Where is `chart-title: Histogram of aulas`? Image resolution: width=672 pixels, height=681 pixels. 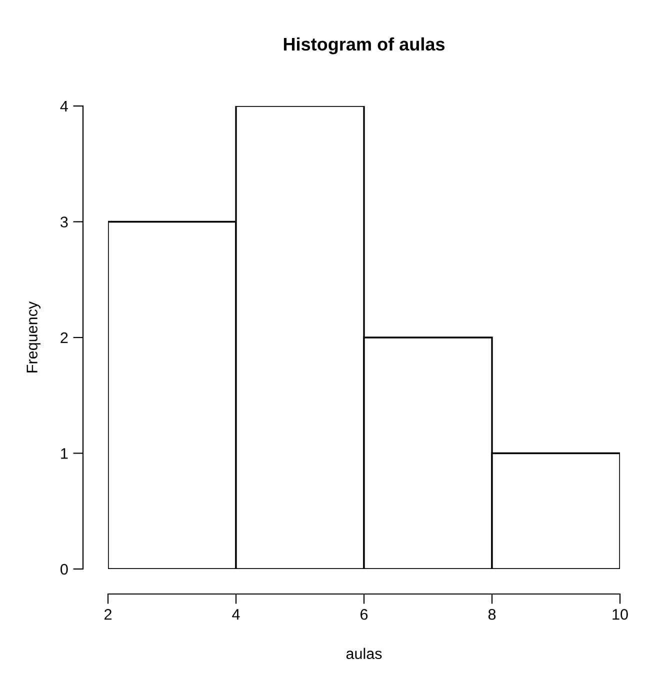 chart-title: Histogram of aulas is located at coordinates (364, 45).